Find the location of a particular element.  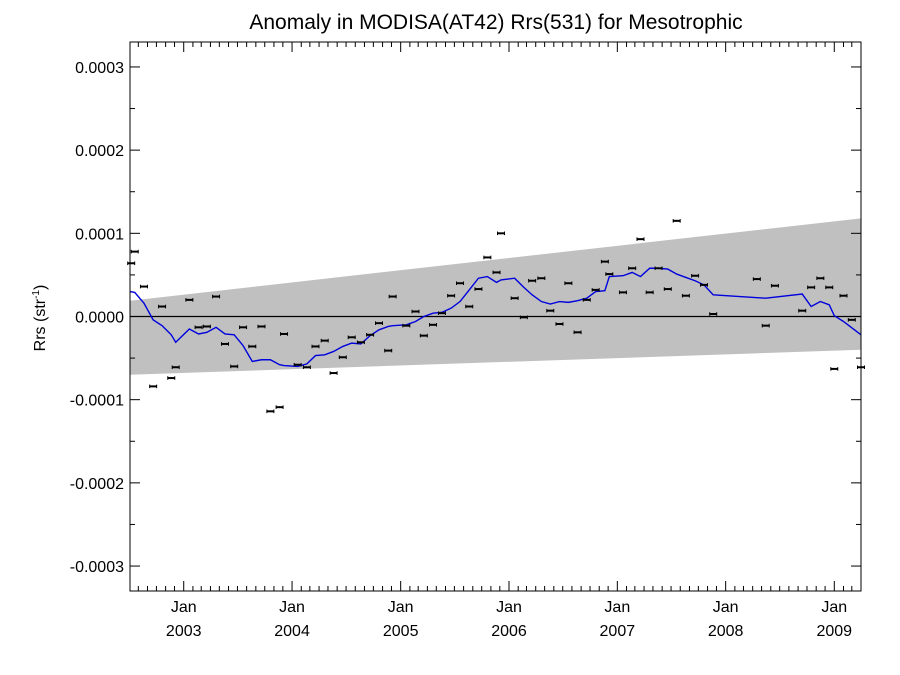

x-tick-year-label: 2007 is located at coordinates (618, 631).